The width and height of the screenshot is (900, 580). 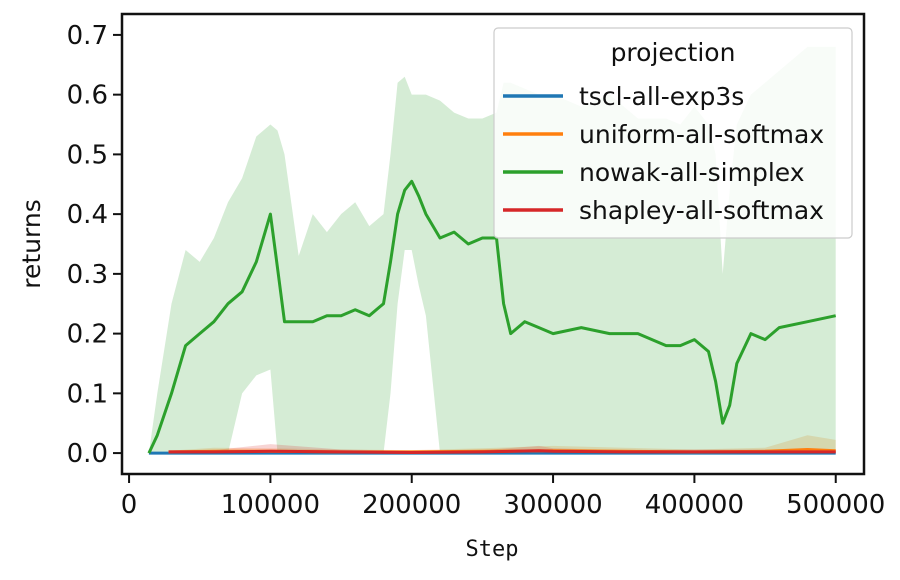 I want to click on legend-label: uniform-all-softmax, so click(x=701, y=134).